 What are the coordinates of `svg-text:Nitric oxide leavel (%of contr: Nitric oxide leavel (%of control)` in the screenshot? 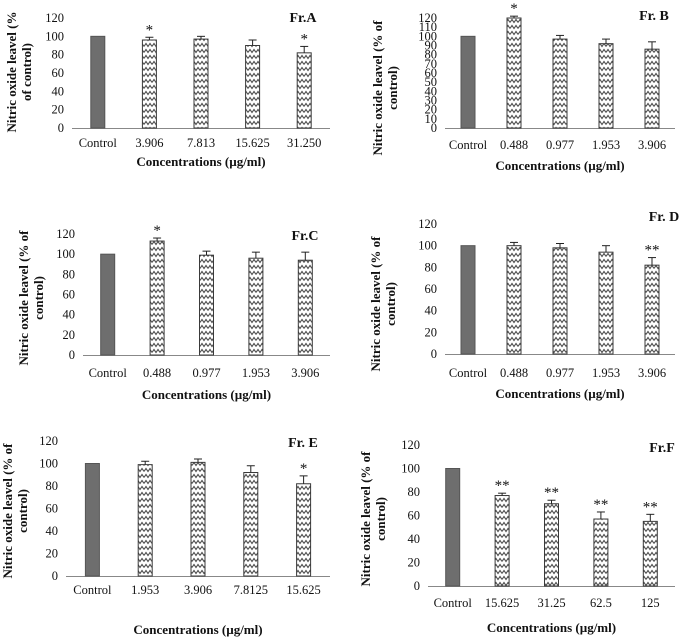 It's located at (19, 72).